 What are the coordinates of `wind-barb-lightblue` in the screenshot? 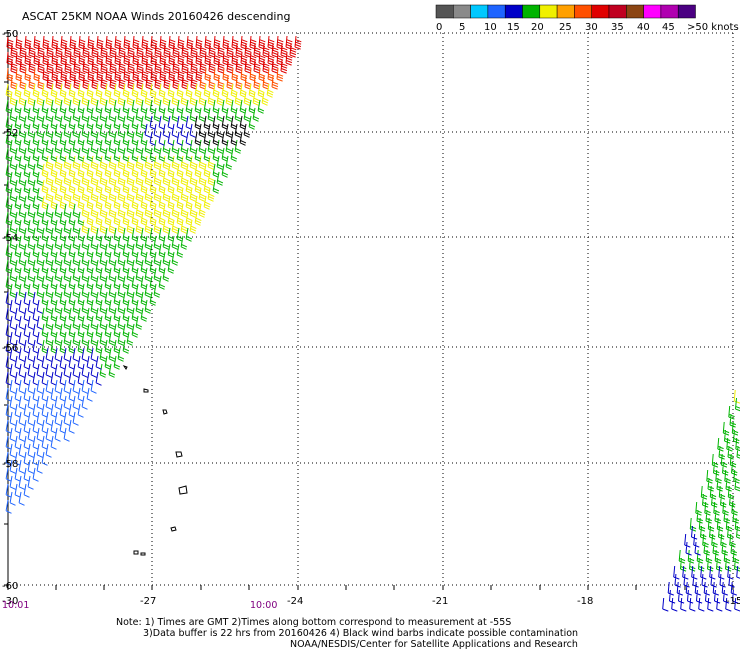 It's located at (51, 446).